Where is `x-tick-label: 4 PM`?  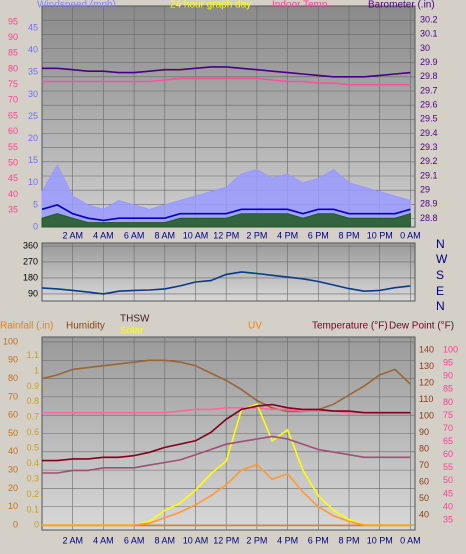
x-tick-label: 4 PM is located at coordinates (287, 540).